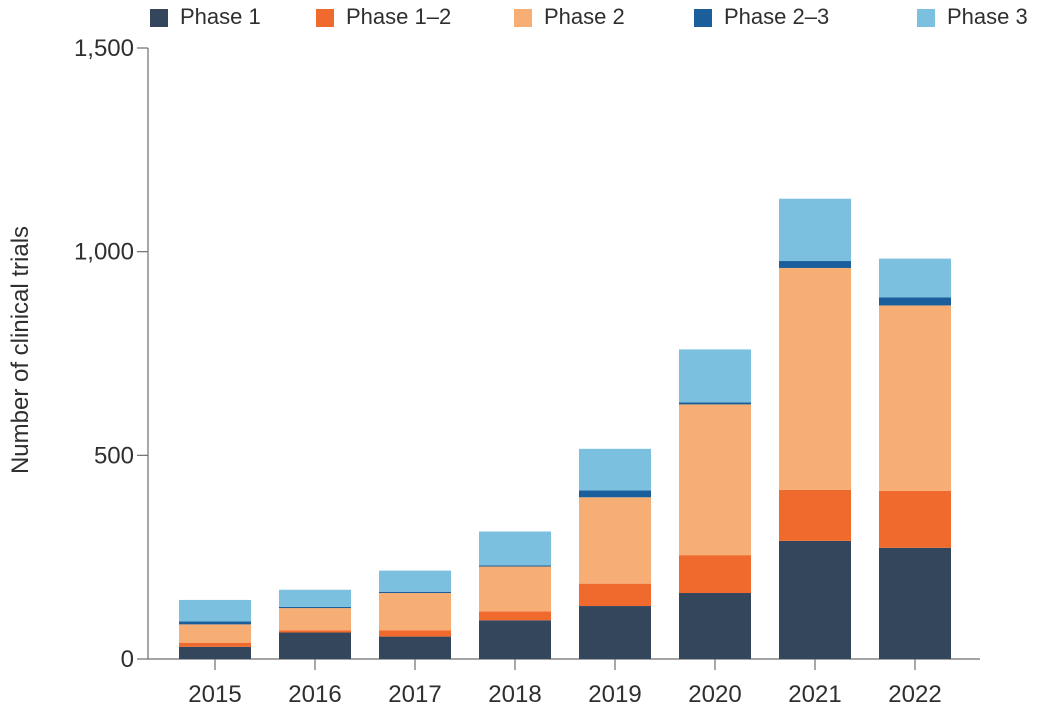 The image size is (1053, 720). I want to click on x-tick-label-2015: 2015, so click(214, 694).